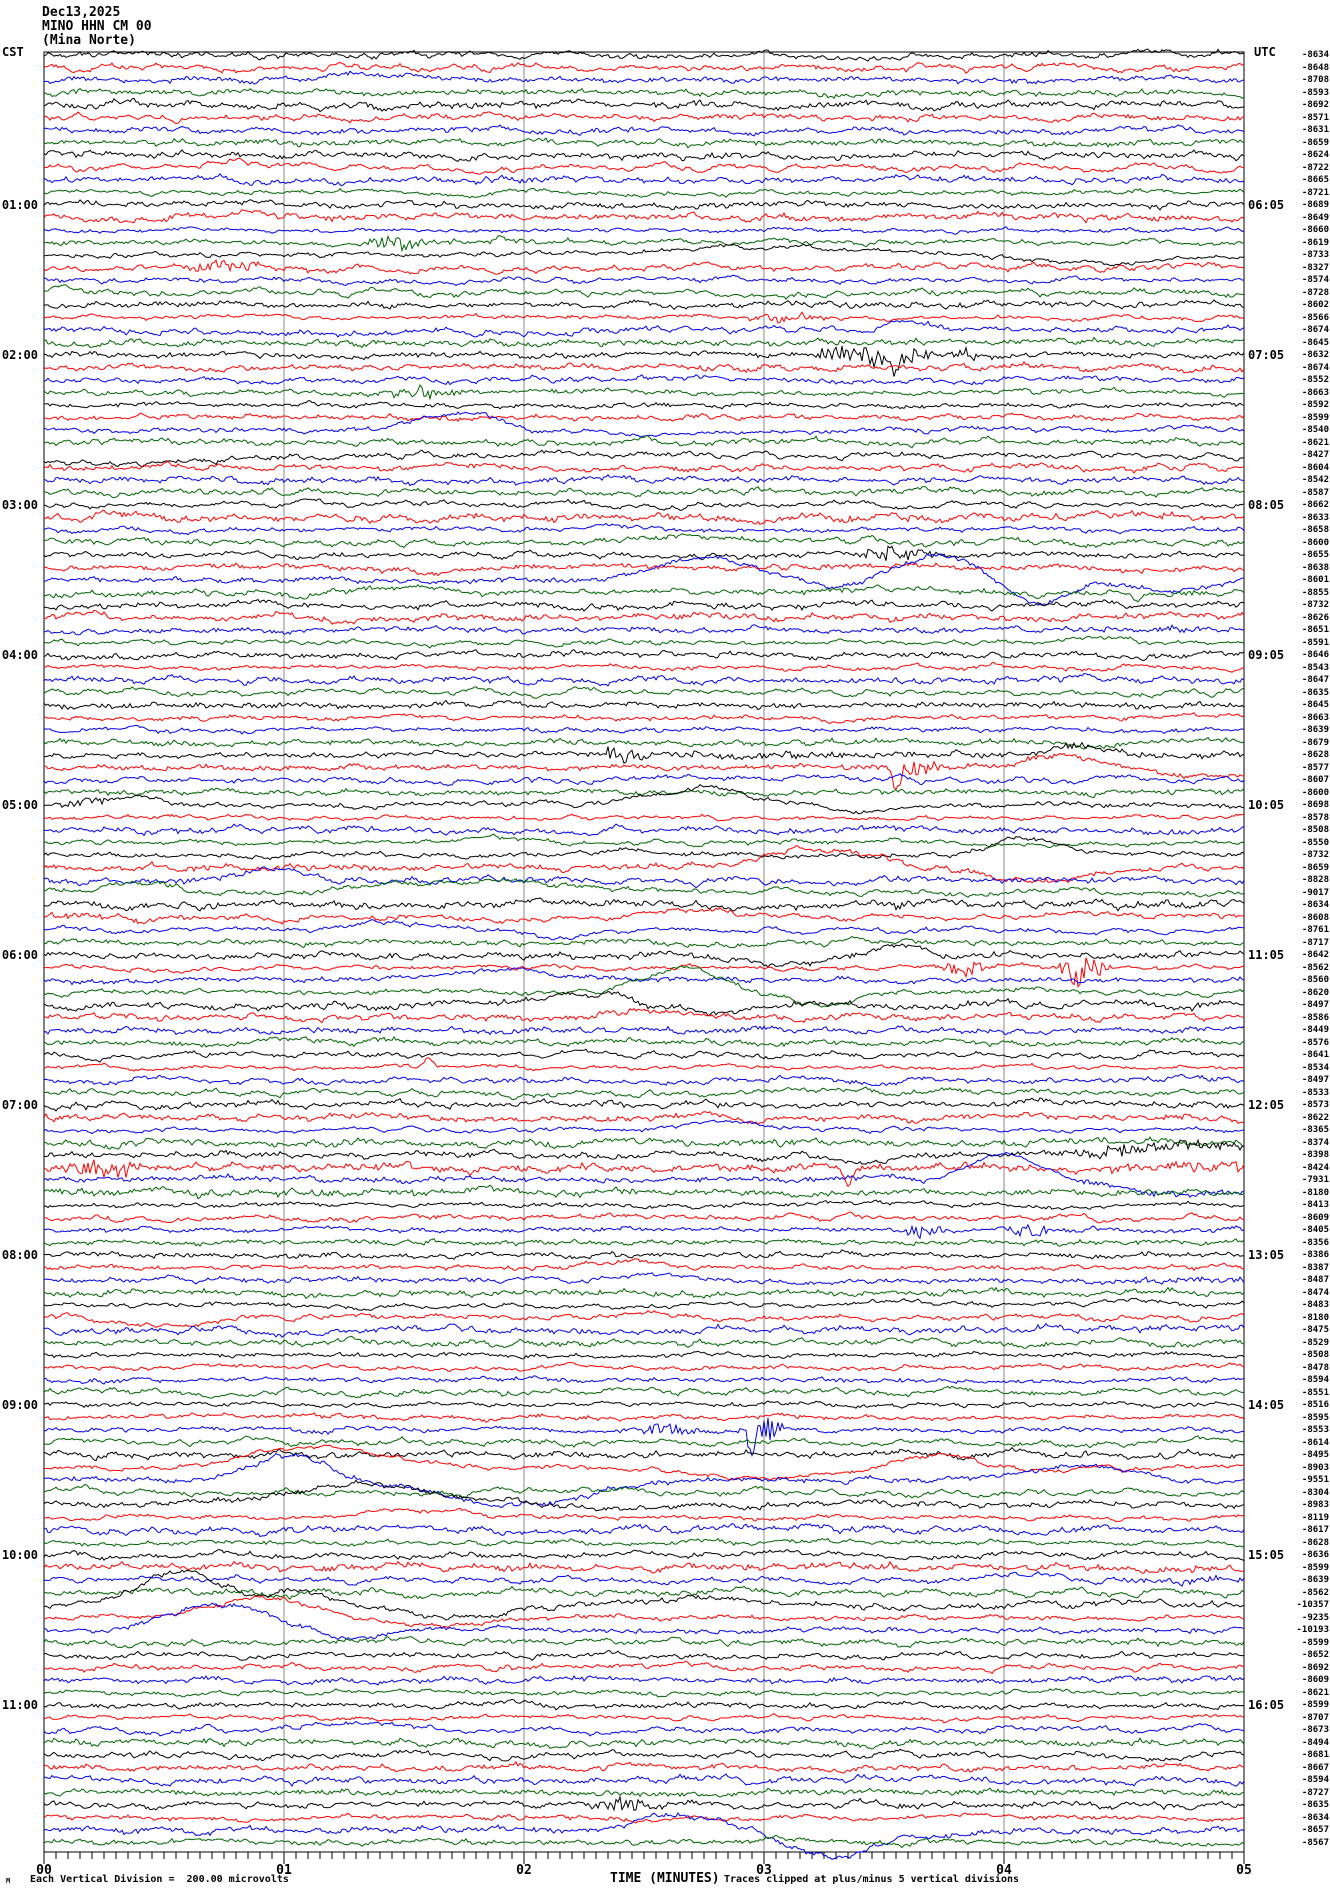 Image resolution: width=1330 pixels, height=1894 pixels. Describe the element at coordinates (19, 355) in the screenshot. I see `hour-label-left: 02:00` at that location.